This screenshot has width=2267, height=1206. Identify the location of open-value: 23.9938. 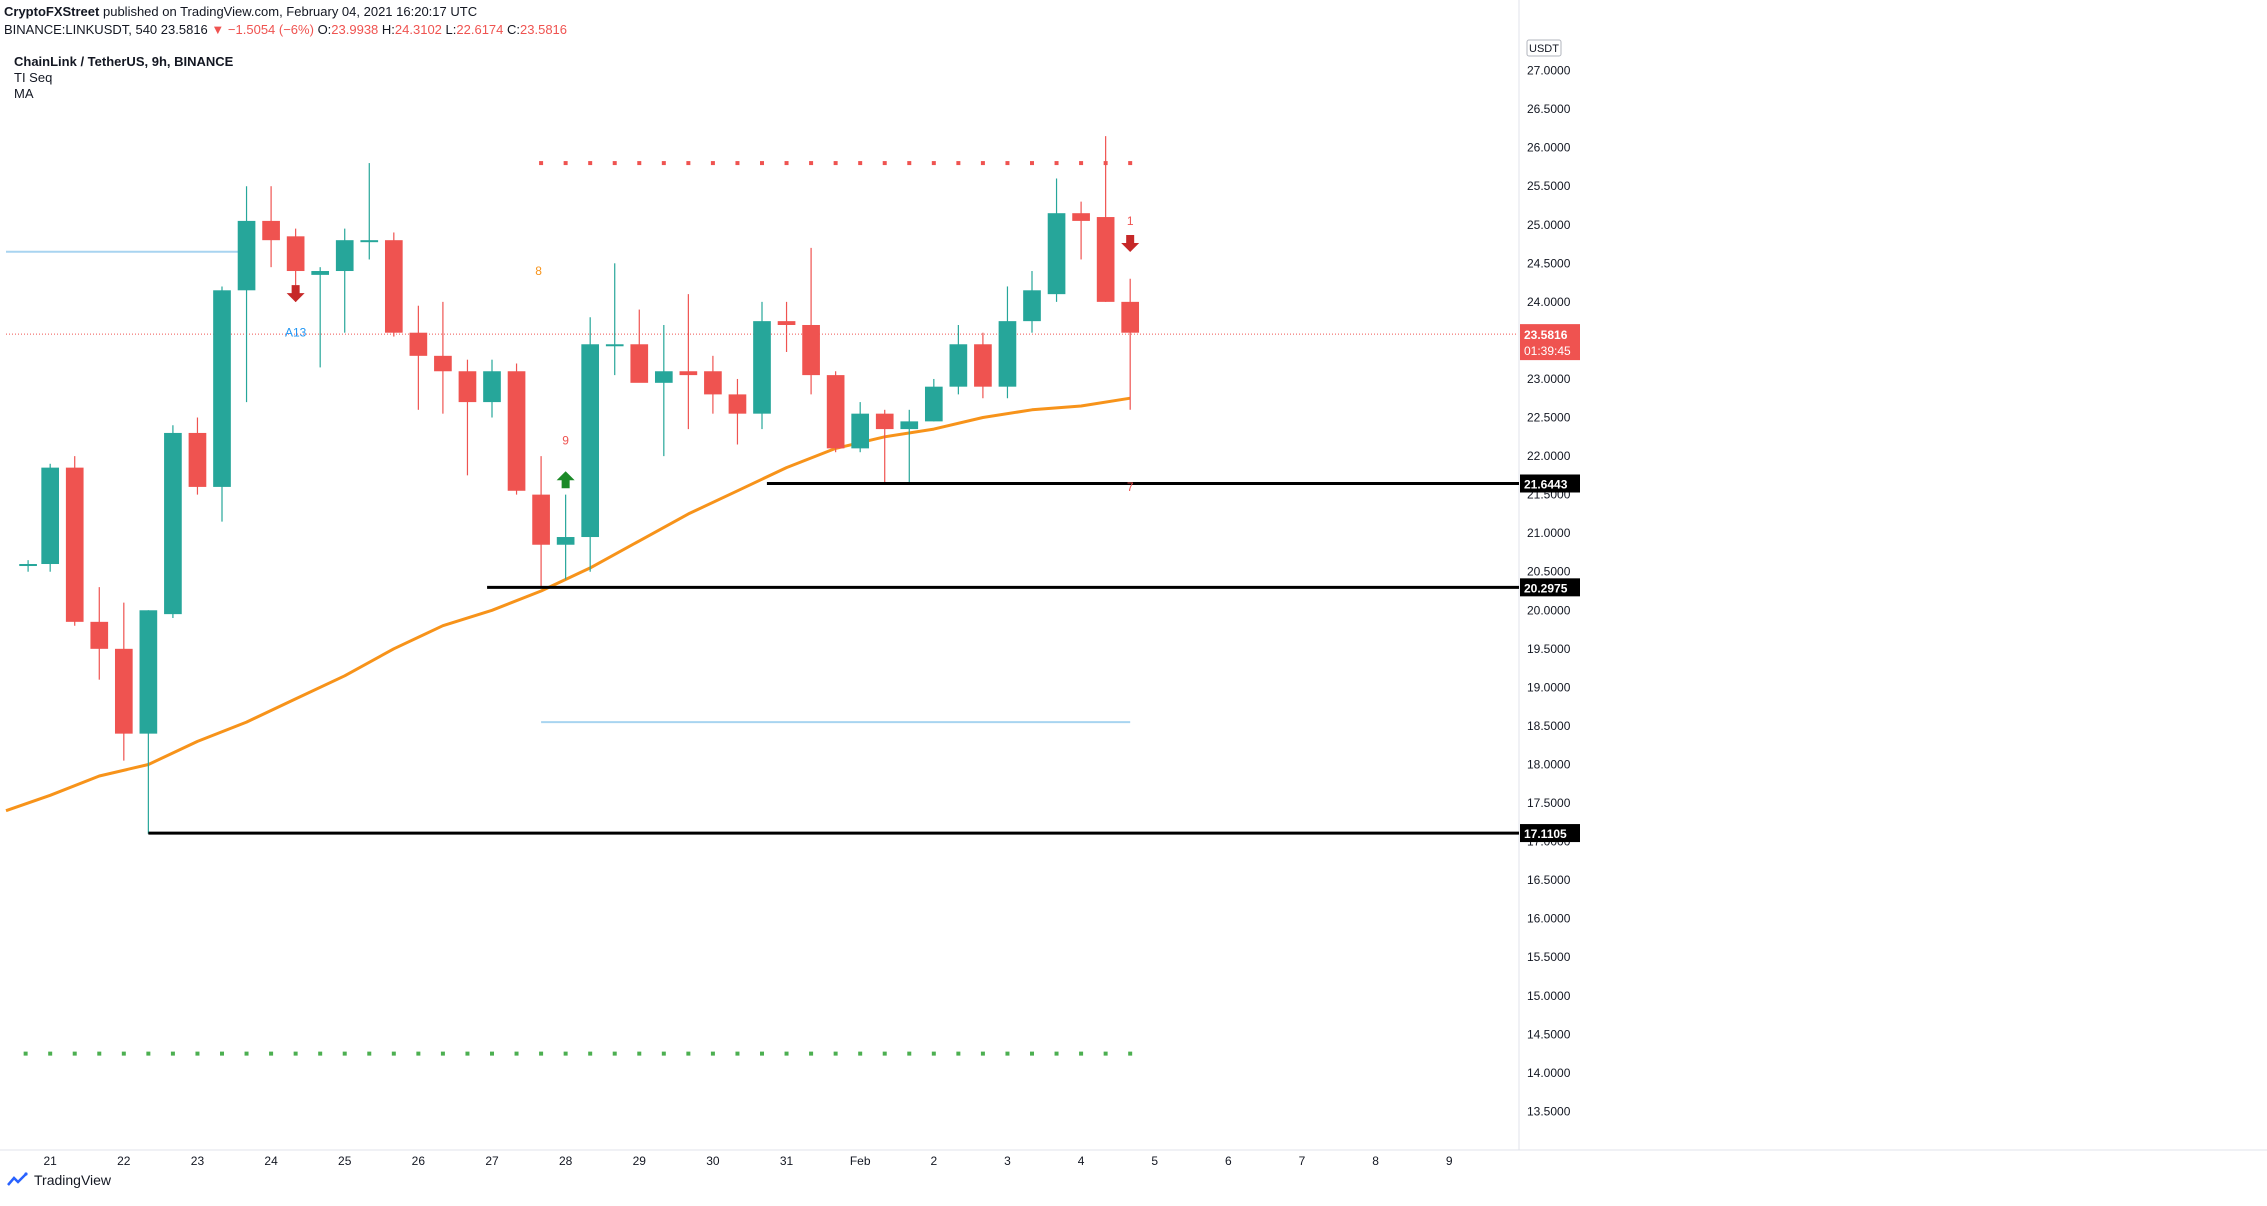
(355, 29).